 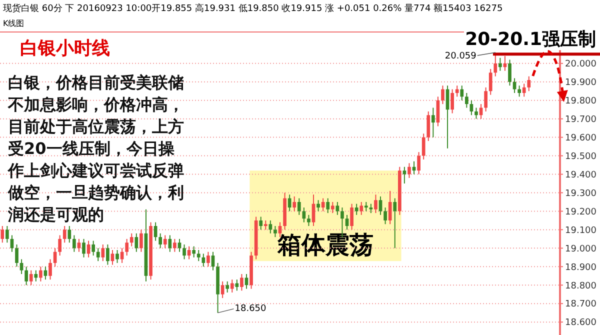 What do you see at coordinates (325, 245) in the screenshot?
I see `band-label: 箱体震荡` at bounding box center [325, 245].